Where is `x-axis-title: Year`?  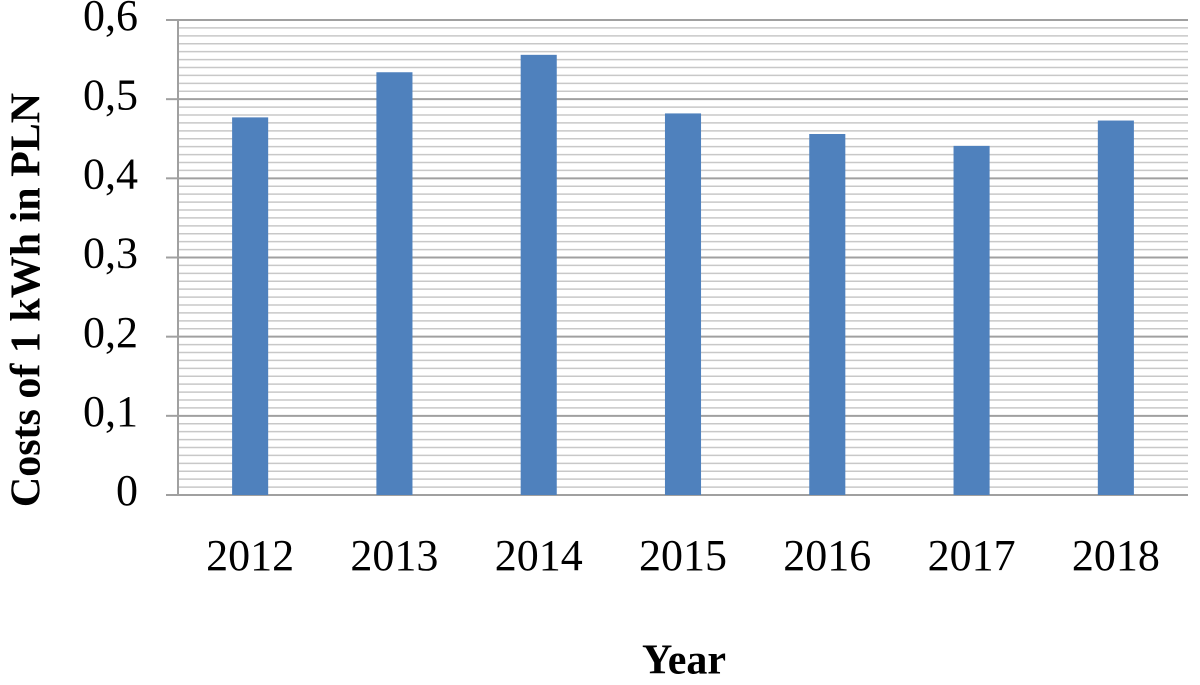 x-axis-title: Year is located at coordinates (684, 661).